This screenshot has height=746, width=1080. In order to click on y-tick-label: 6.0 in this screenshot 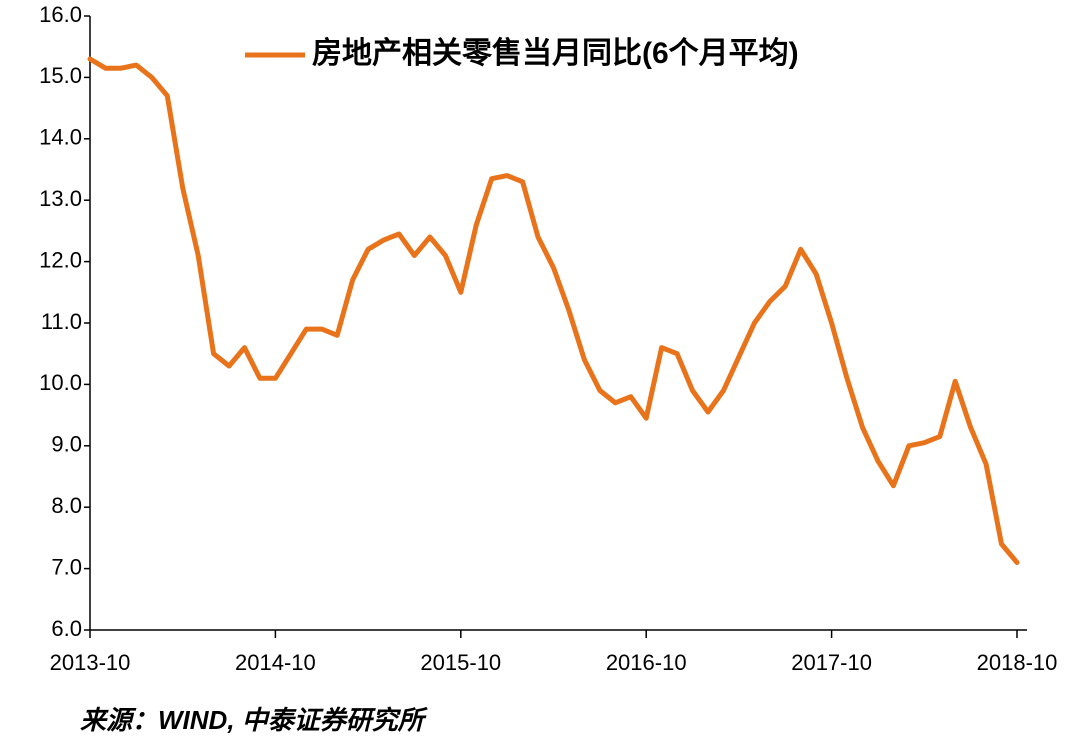, I will do `click(66, 628)`.